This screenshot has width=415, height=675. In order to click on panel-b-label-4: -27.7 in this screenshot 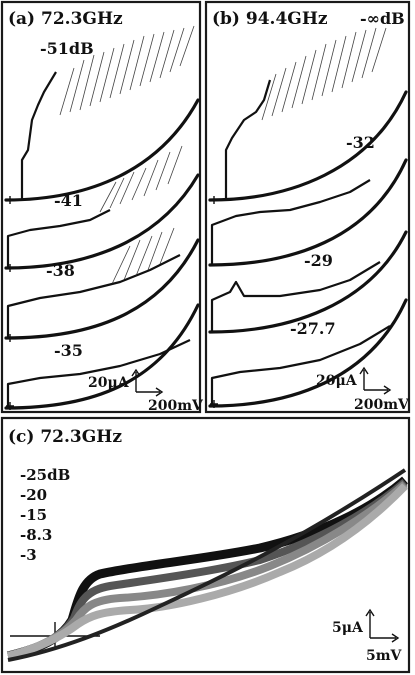, I will do `click(313, 328)`.